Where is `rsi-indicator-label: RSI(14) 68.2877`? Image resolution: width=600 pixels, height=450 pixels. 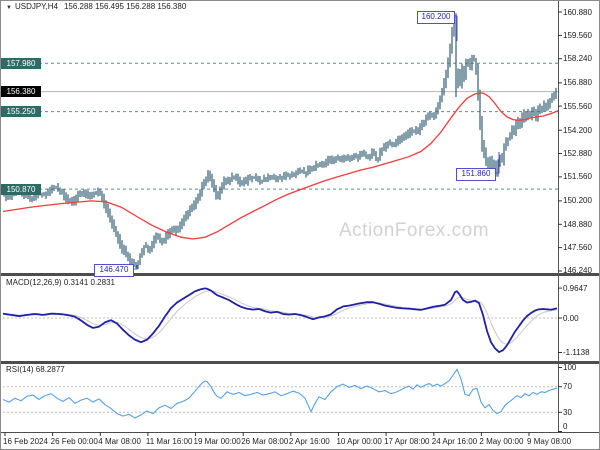
rsi-indicator-label: RSI(14) 68.2877 is located at coordinates (35, 369).